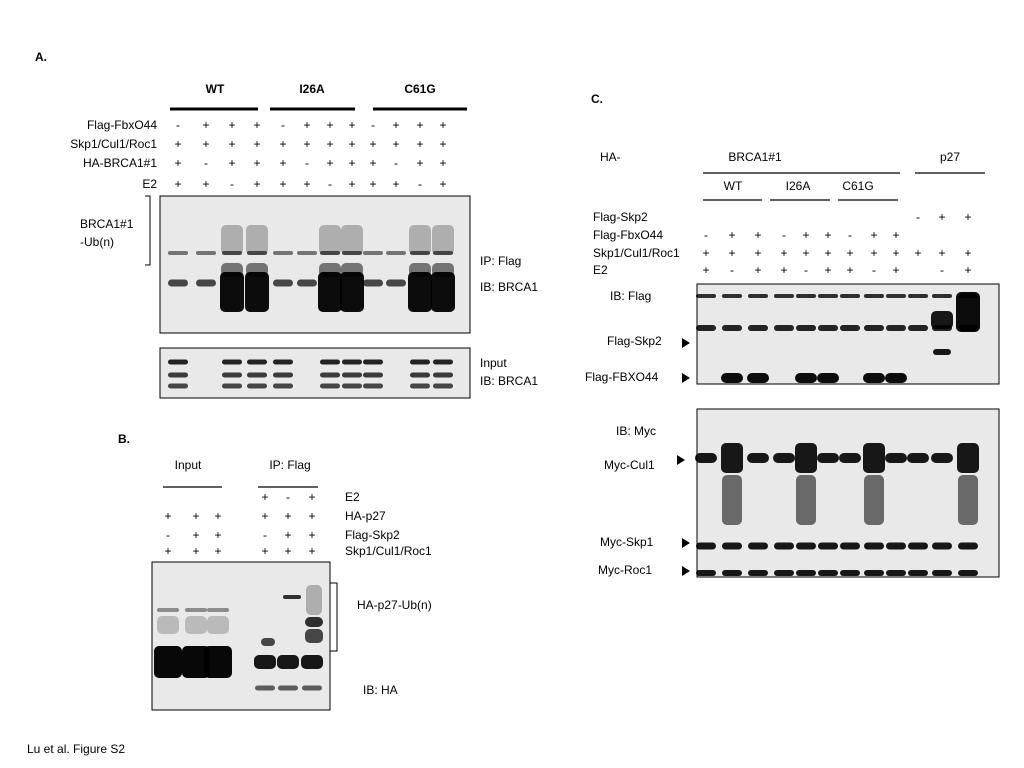 Image resolution: width=1024 pixels, height=768 pixels. What do you see at coordinates (627, 542) in the screenshot?
I see `blot-label: Myc-Skp1` at bounding box center [627, 542].